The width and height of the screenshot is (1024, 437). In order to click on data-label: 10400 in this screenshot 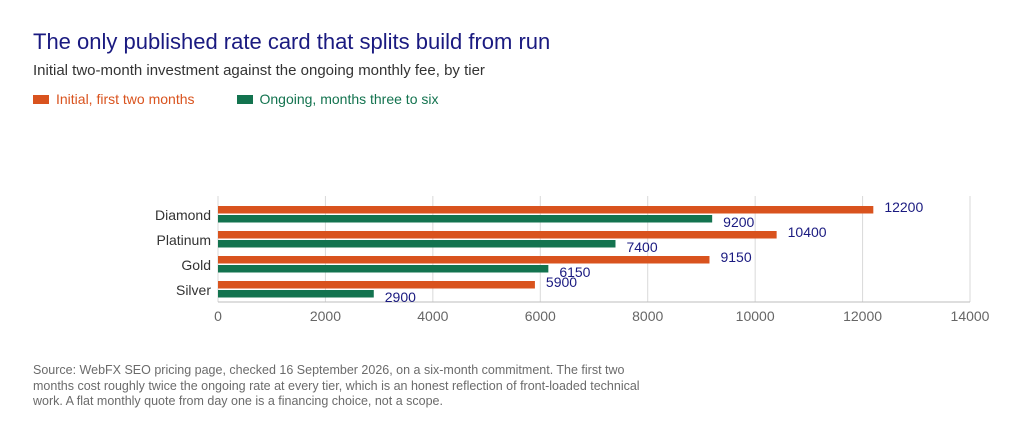, I will do `click(807, 232)`.